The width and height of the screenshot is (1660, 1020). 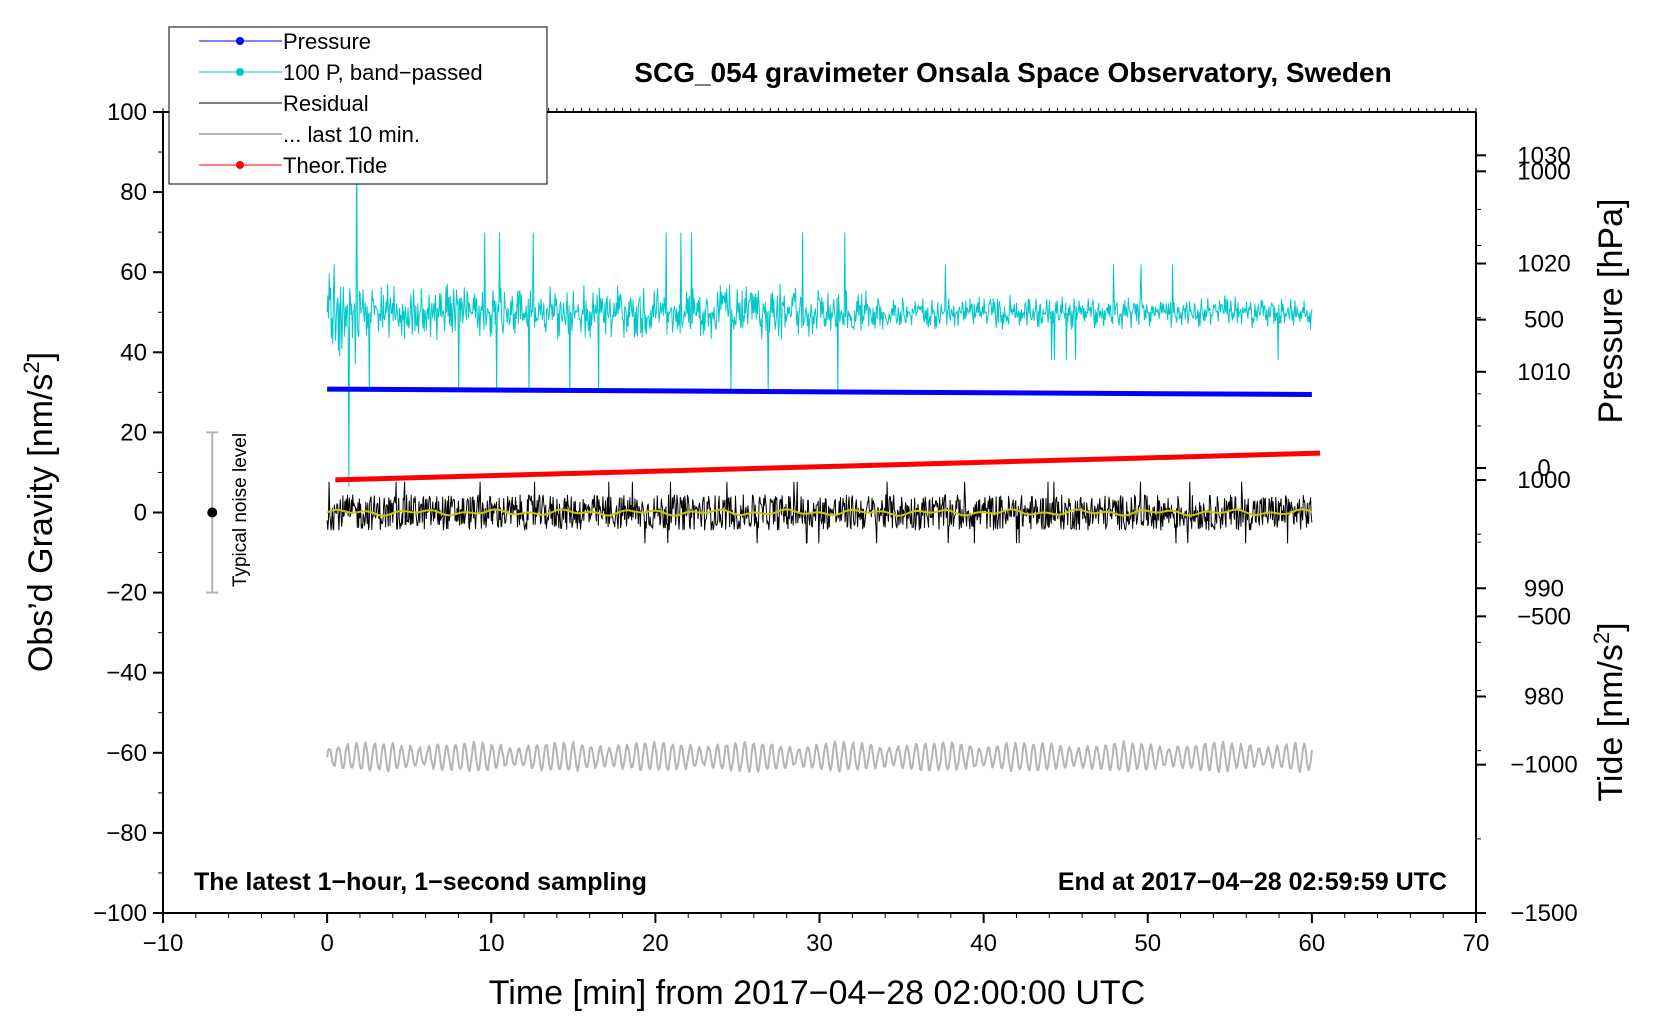 I want to click on legend-label: Theor.Tide, so click(x=335, y=165).